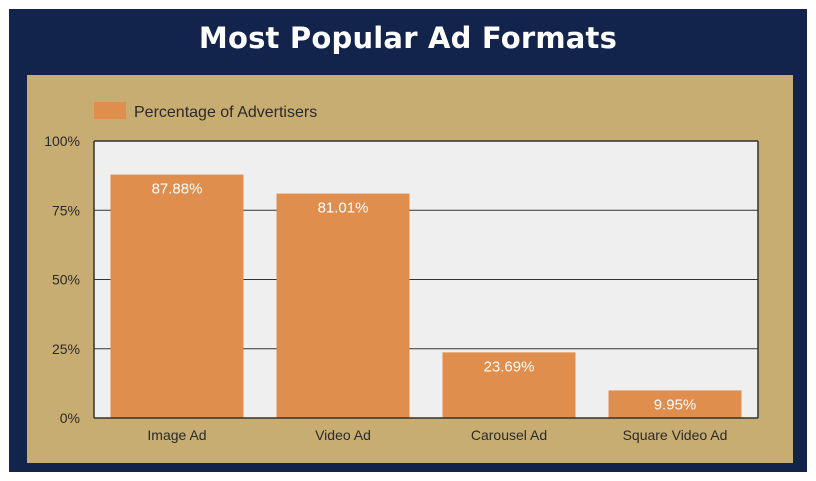 This screenshot has width=816, height=481. I want to click on x-tick-label: Square Video Ad, so click(675, 435).